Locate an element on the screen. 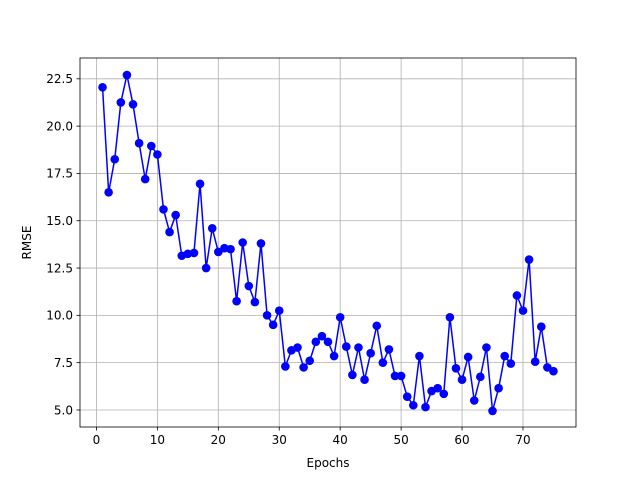 The height and width of the screenshot is (480, 640). x-tick-label: 60 is located at coordinates (461, 440).